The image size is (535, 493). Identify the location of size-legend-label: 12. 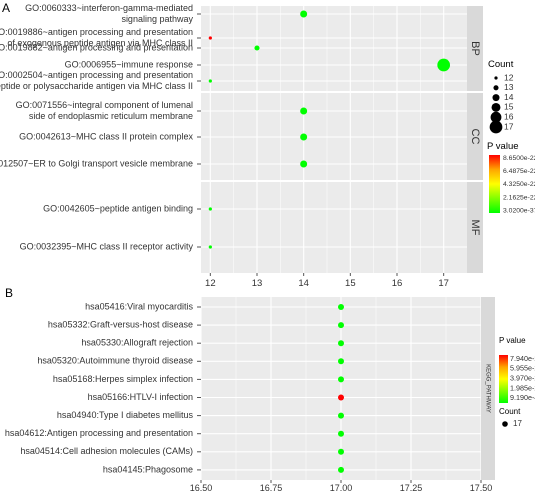
(509, 77).